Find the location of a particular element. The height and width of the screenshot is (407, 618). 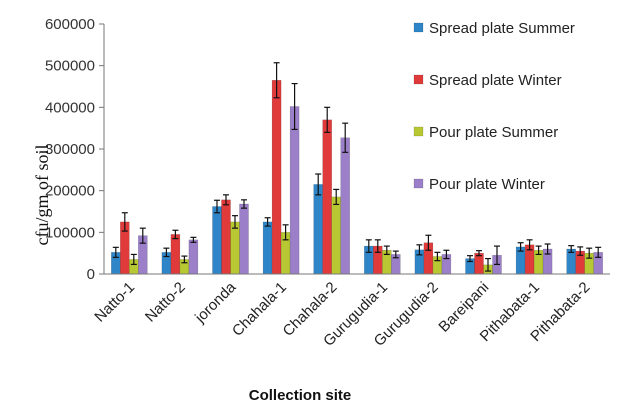

legend-item: Spread plate Winter is located at coordinates (487, 80).